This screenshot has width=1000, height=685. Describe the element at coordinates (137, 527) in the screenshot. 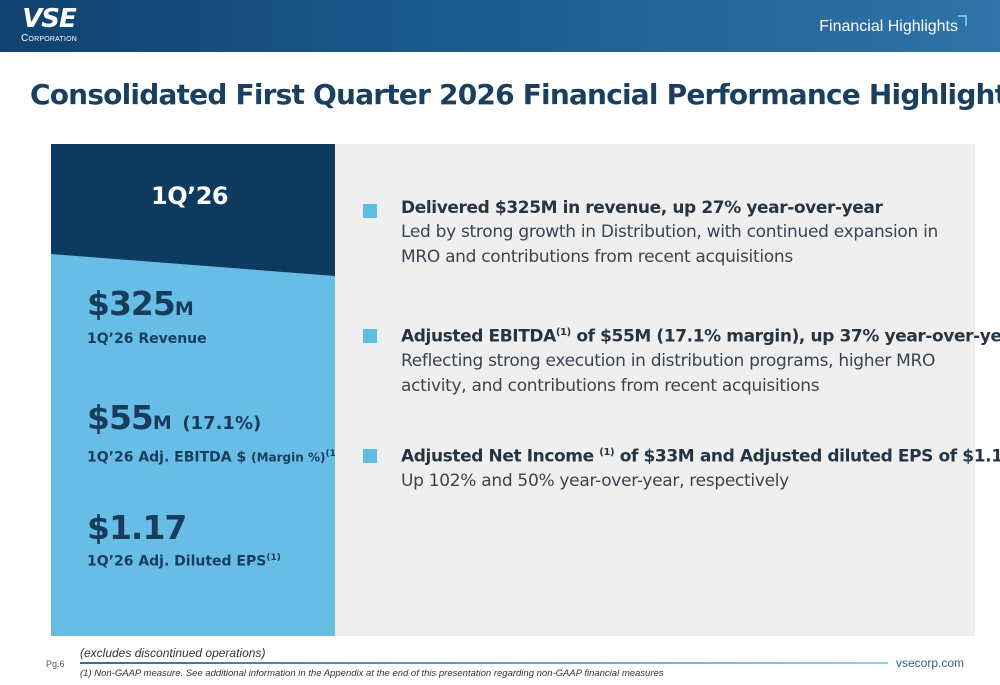

I see `metric-amount: $1.17` at that location.